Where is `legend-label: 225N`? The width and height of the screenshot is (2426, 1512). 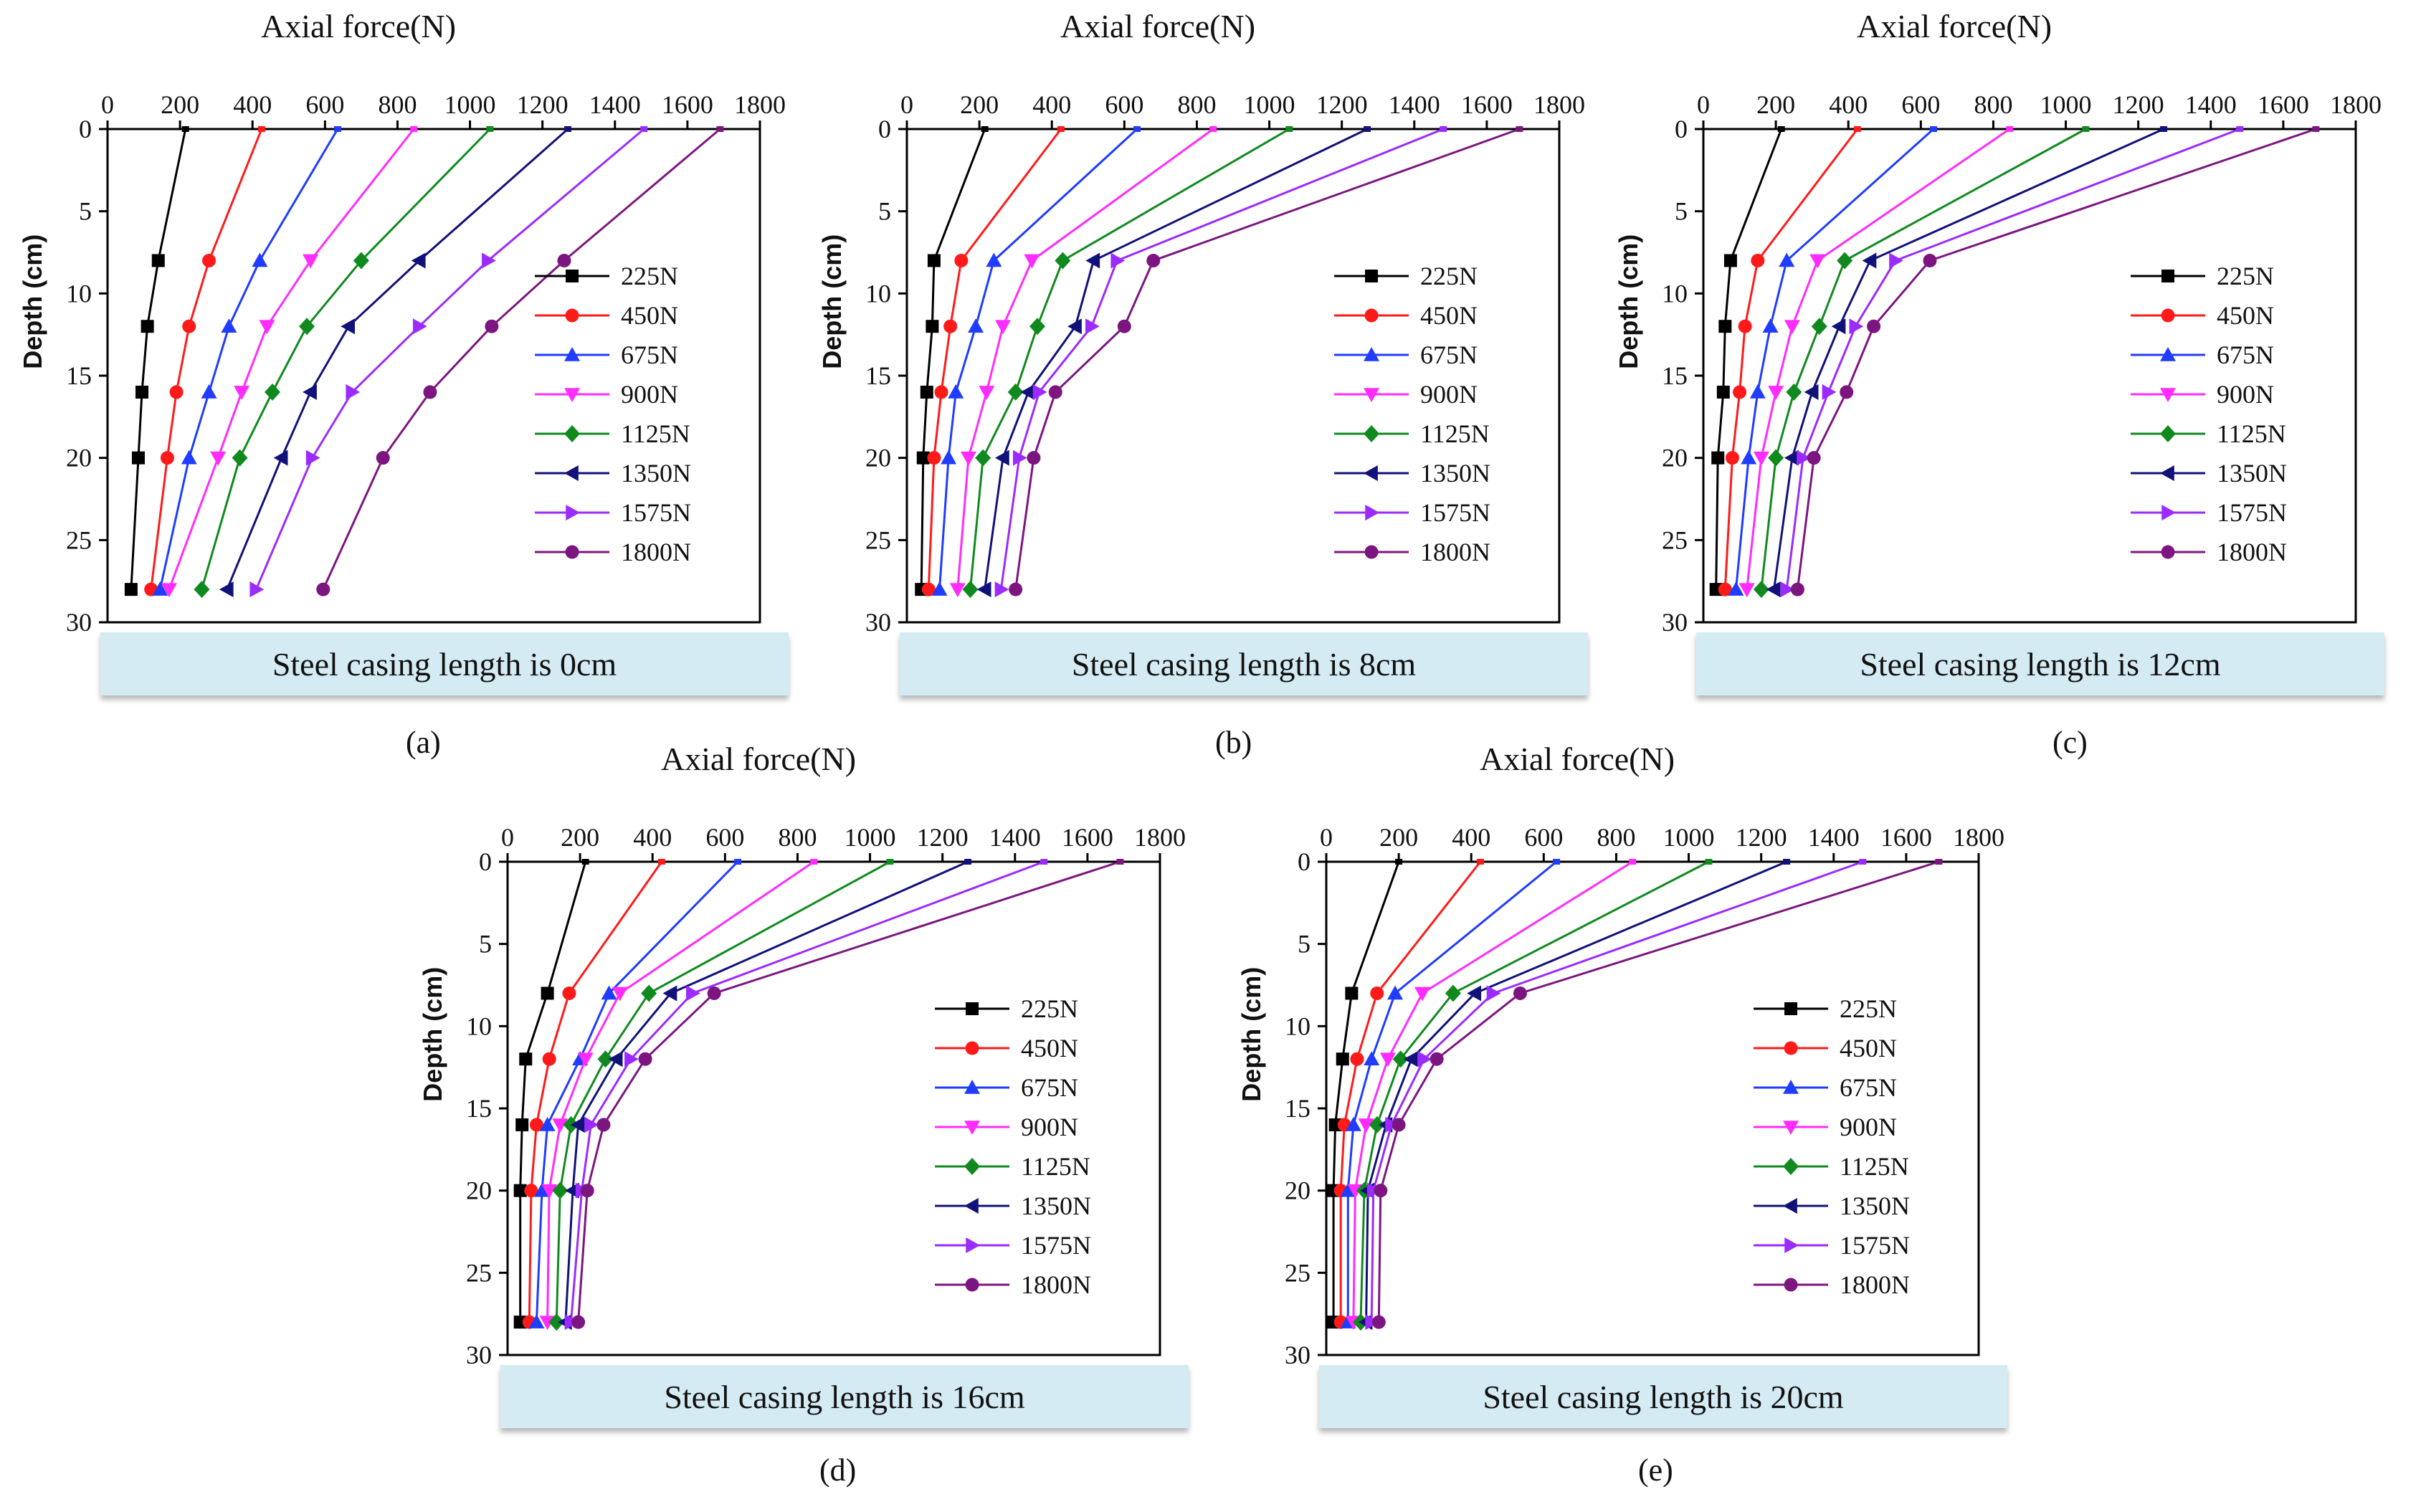
legend-label: 225N is located at coordinates (1449, 276).